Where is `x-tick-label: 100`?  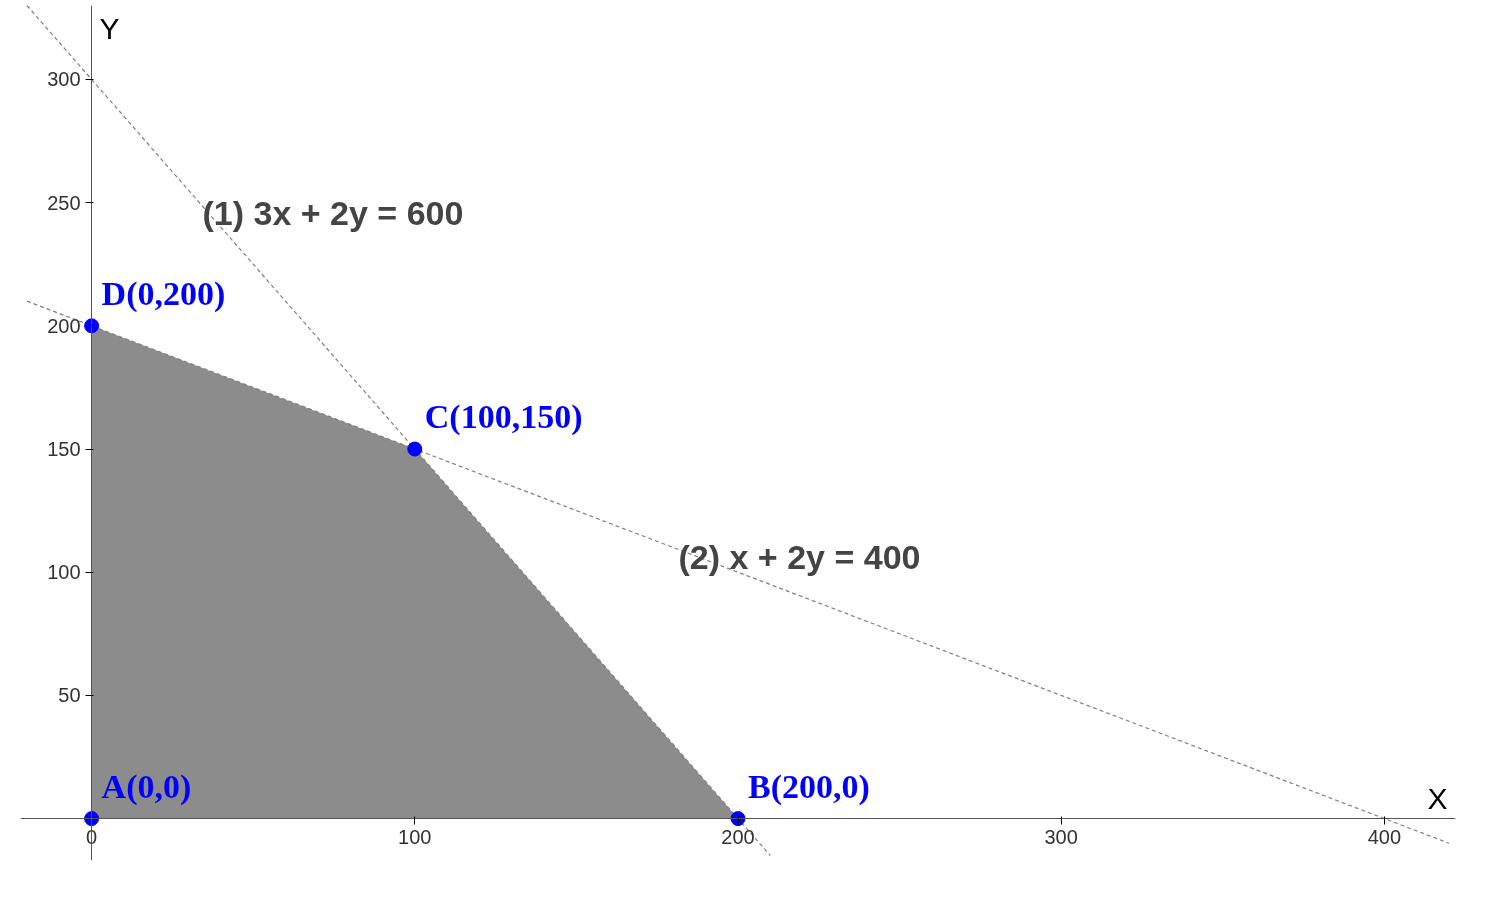
x-tick-label: 100 is located at coordinates (415, 836).